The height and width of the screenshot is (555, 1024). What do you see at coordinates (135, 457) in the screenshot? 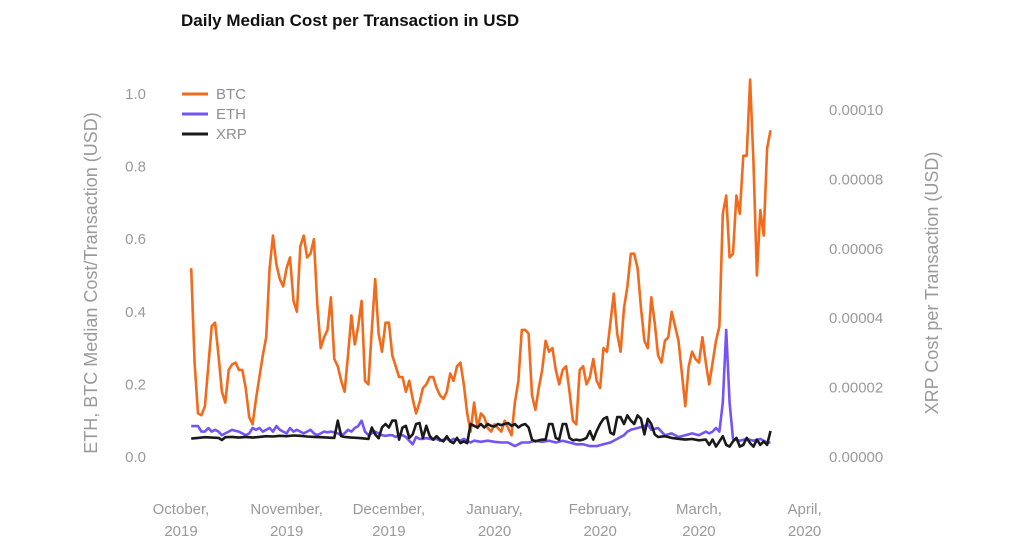
I see `left-y-tick-label: 0.0` at bounding box center [135, 457].